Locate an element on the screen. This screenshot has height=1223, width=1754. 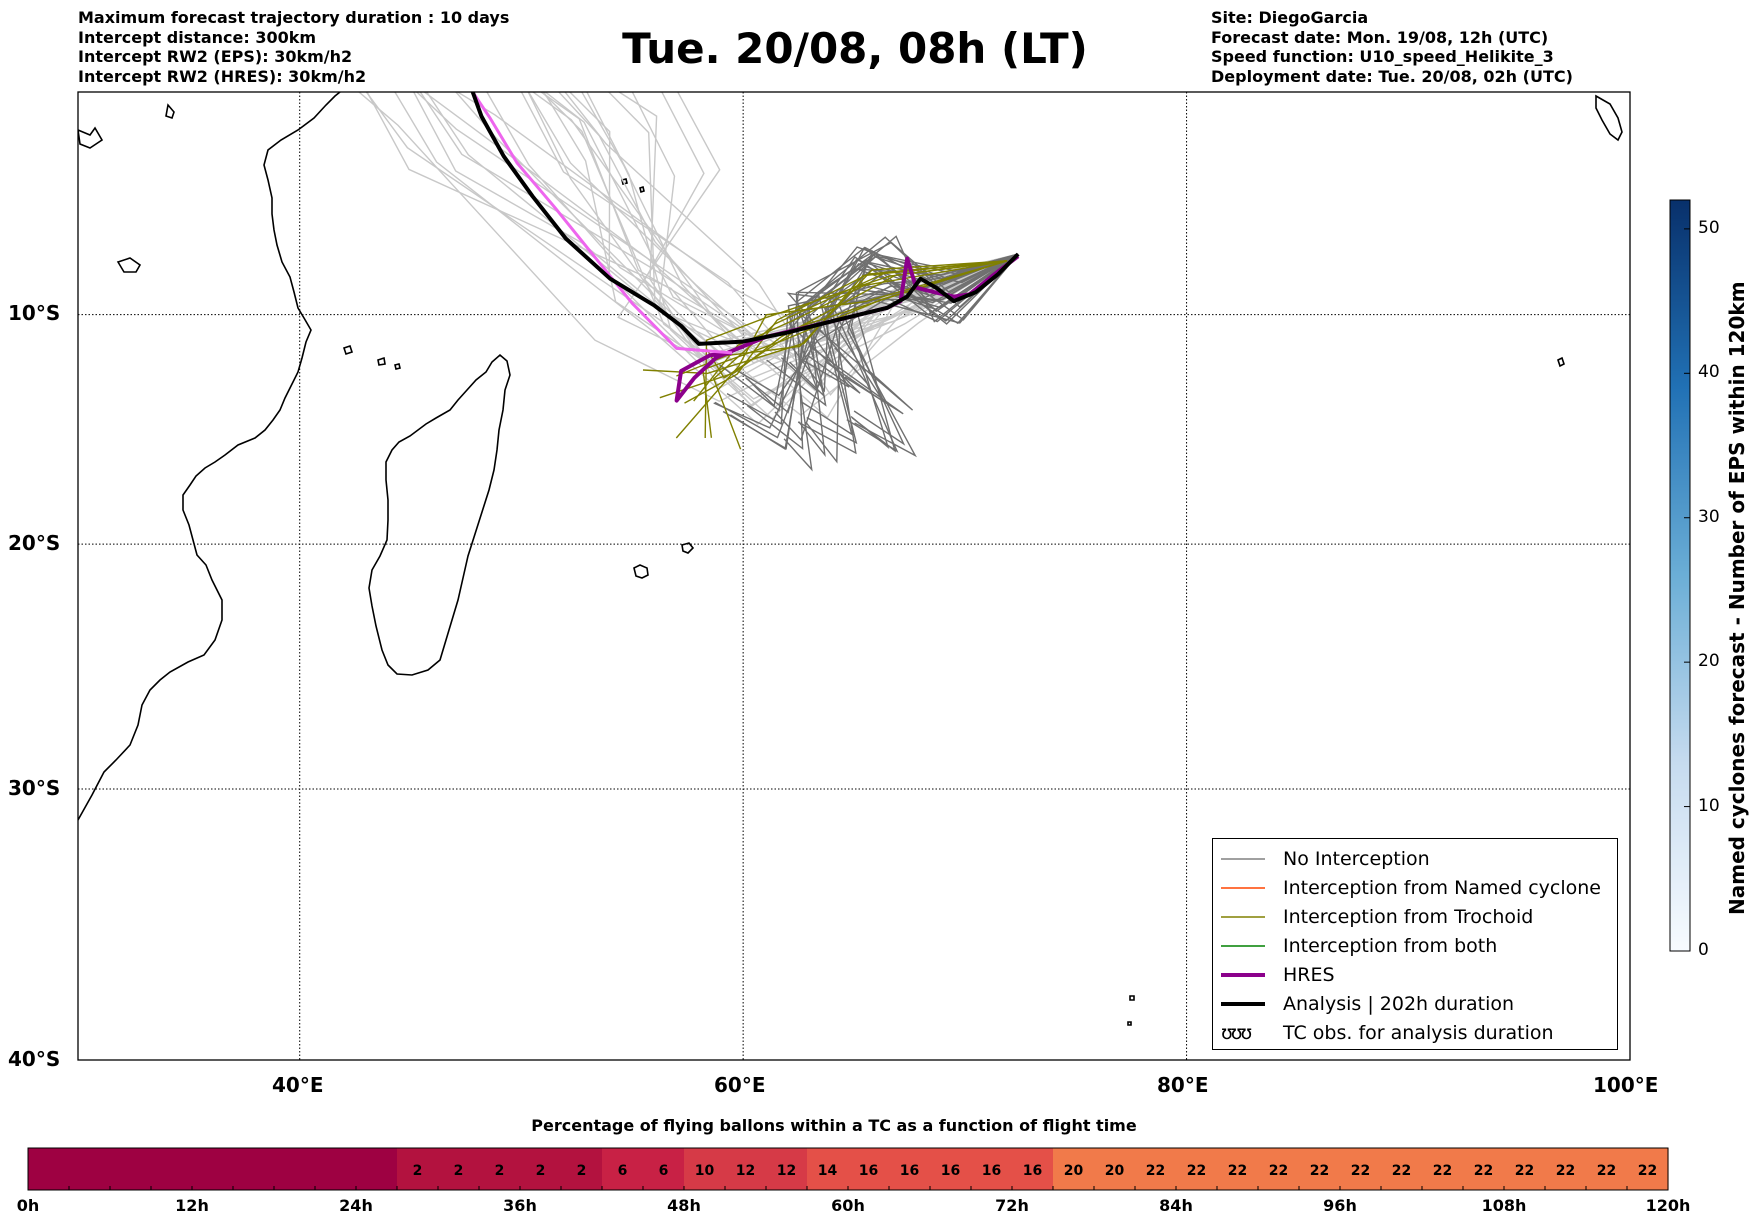
coastline-seychelles is located at coordinates (633, 186).